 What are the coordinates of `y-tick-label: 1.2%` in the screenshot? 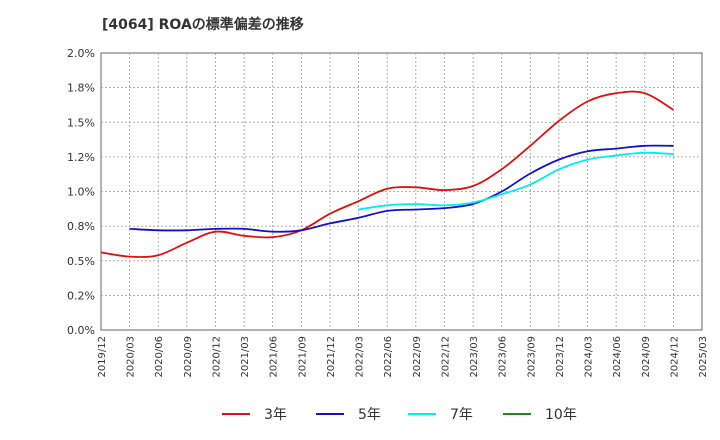 It's located at (81, 157).